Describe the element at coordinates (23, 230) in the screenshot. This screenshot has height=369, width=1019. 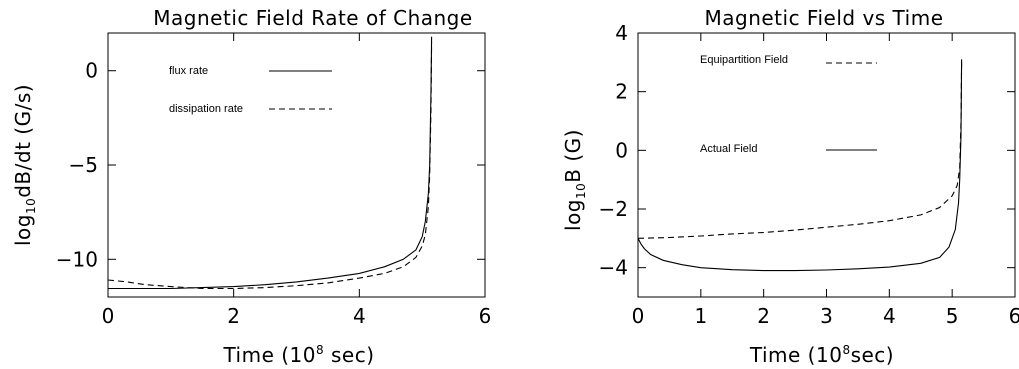
I see `chart-left-ylabel-log: log` at that location.